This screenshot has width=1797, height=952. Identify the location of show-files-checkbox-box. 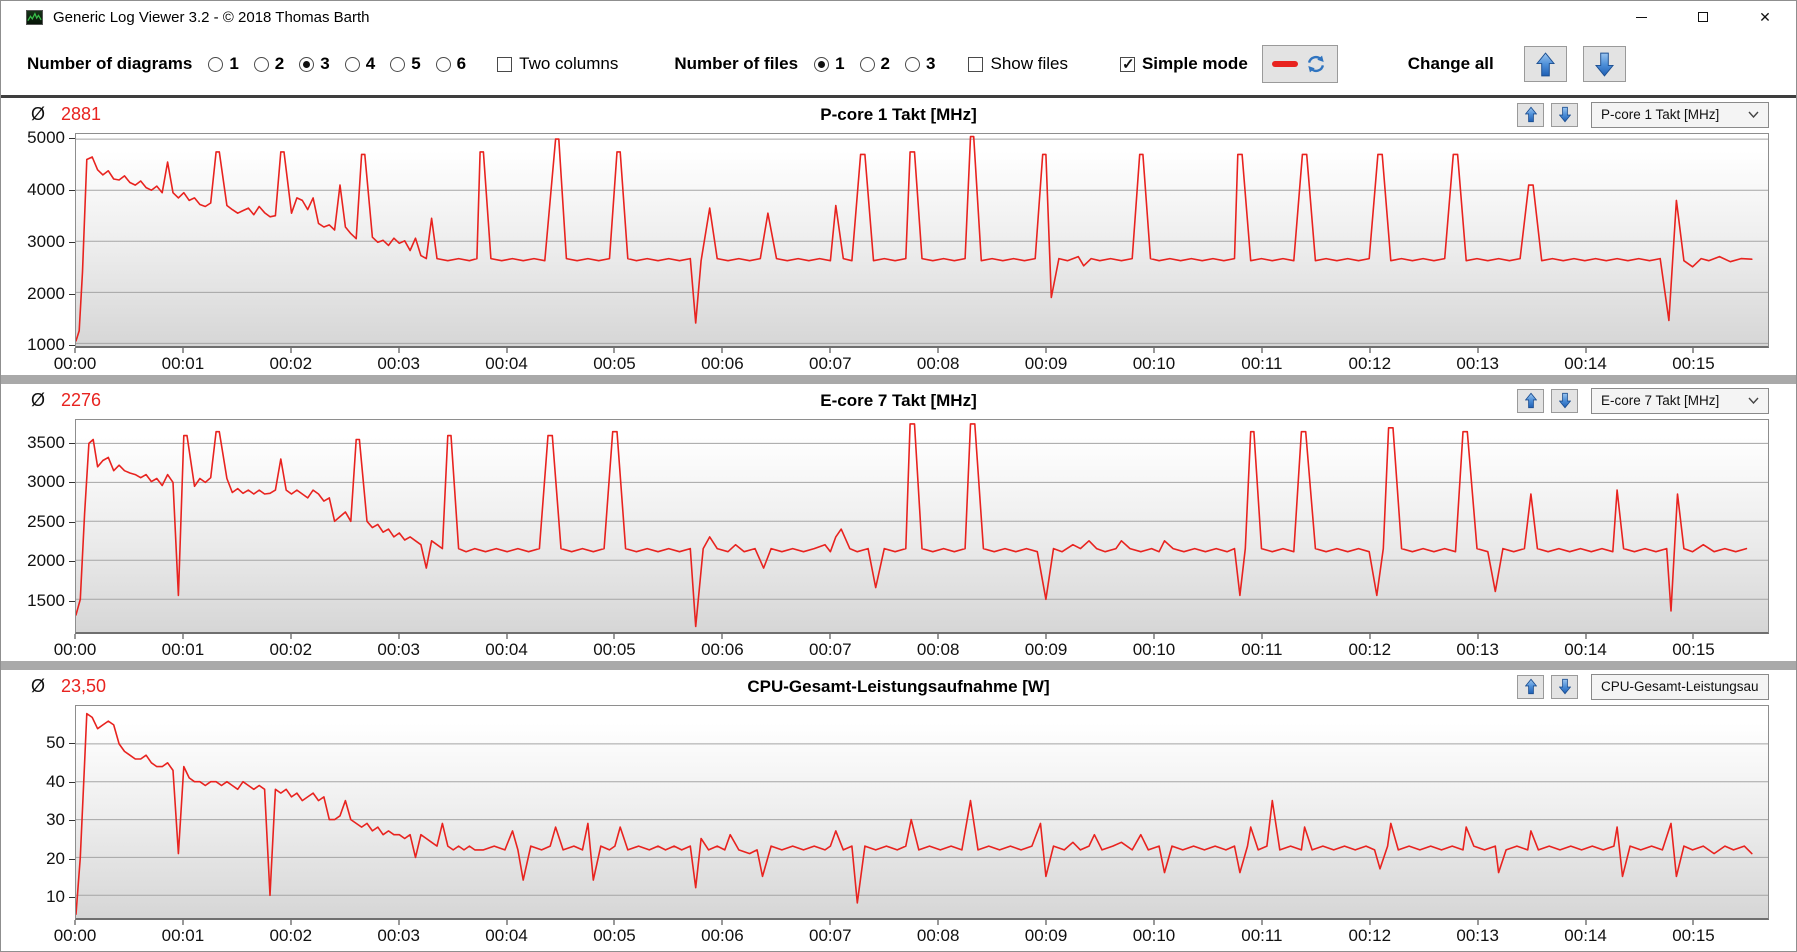
(976, 64).